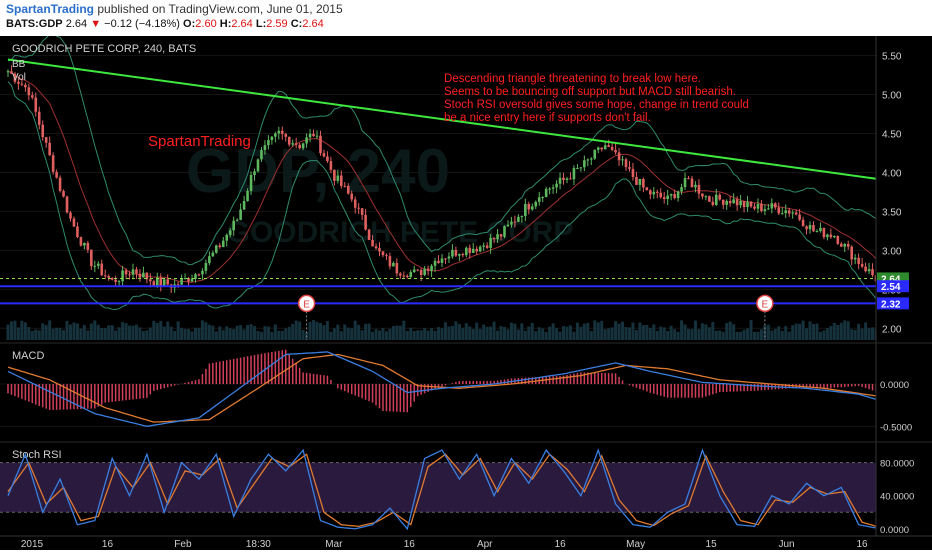 Image resolution: width=932 pixels, height=555 pixels. I want to click on time-axis: 2015 16 Feb 18:30 Mar 16 Apr 16 May 15 Jun 16, so click(466, 542).